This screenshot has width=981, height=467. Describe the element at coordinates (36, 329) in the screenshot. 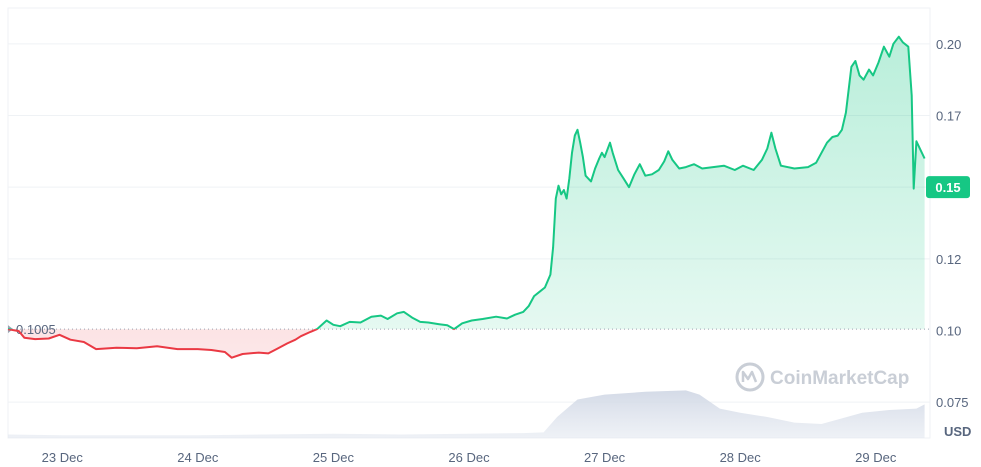

I see `reference-price-label: 0.1005` at that location.